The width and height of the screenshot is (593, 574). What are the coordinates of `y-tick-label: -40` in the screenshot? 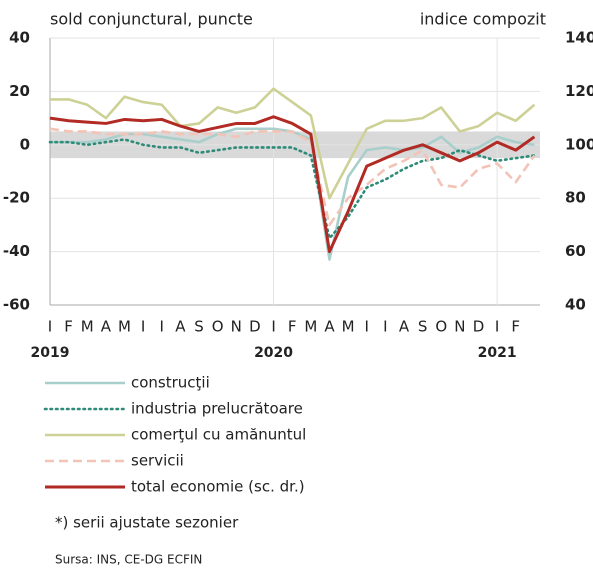 It's located at (16, 251).